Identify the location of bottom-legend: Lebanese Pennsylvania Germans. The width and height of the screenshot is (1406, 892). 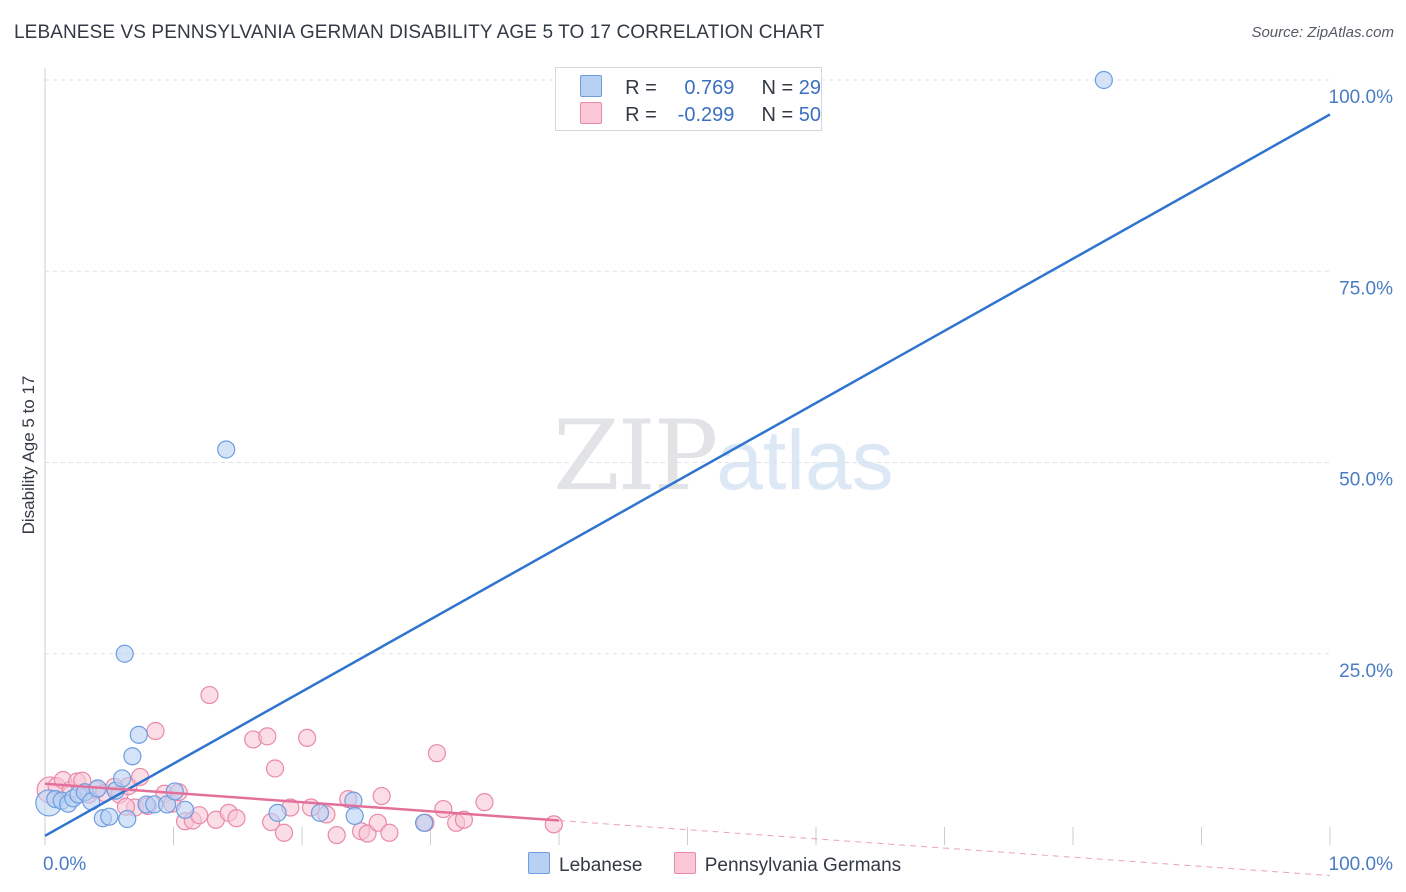
(727, 864).